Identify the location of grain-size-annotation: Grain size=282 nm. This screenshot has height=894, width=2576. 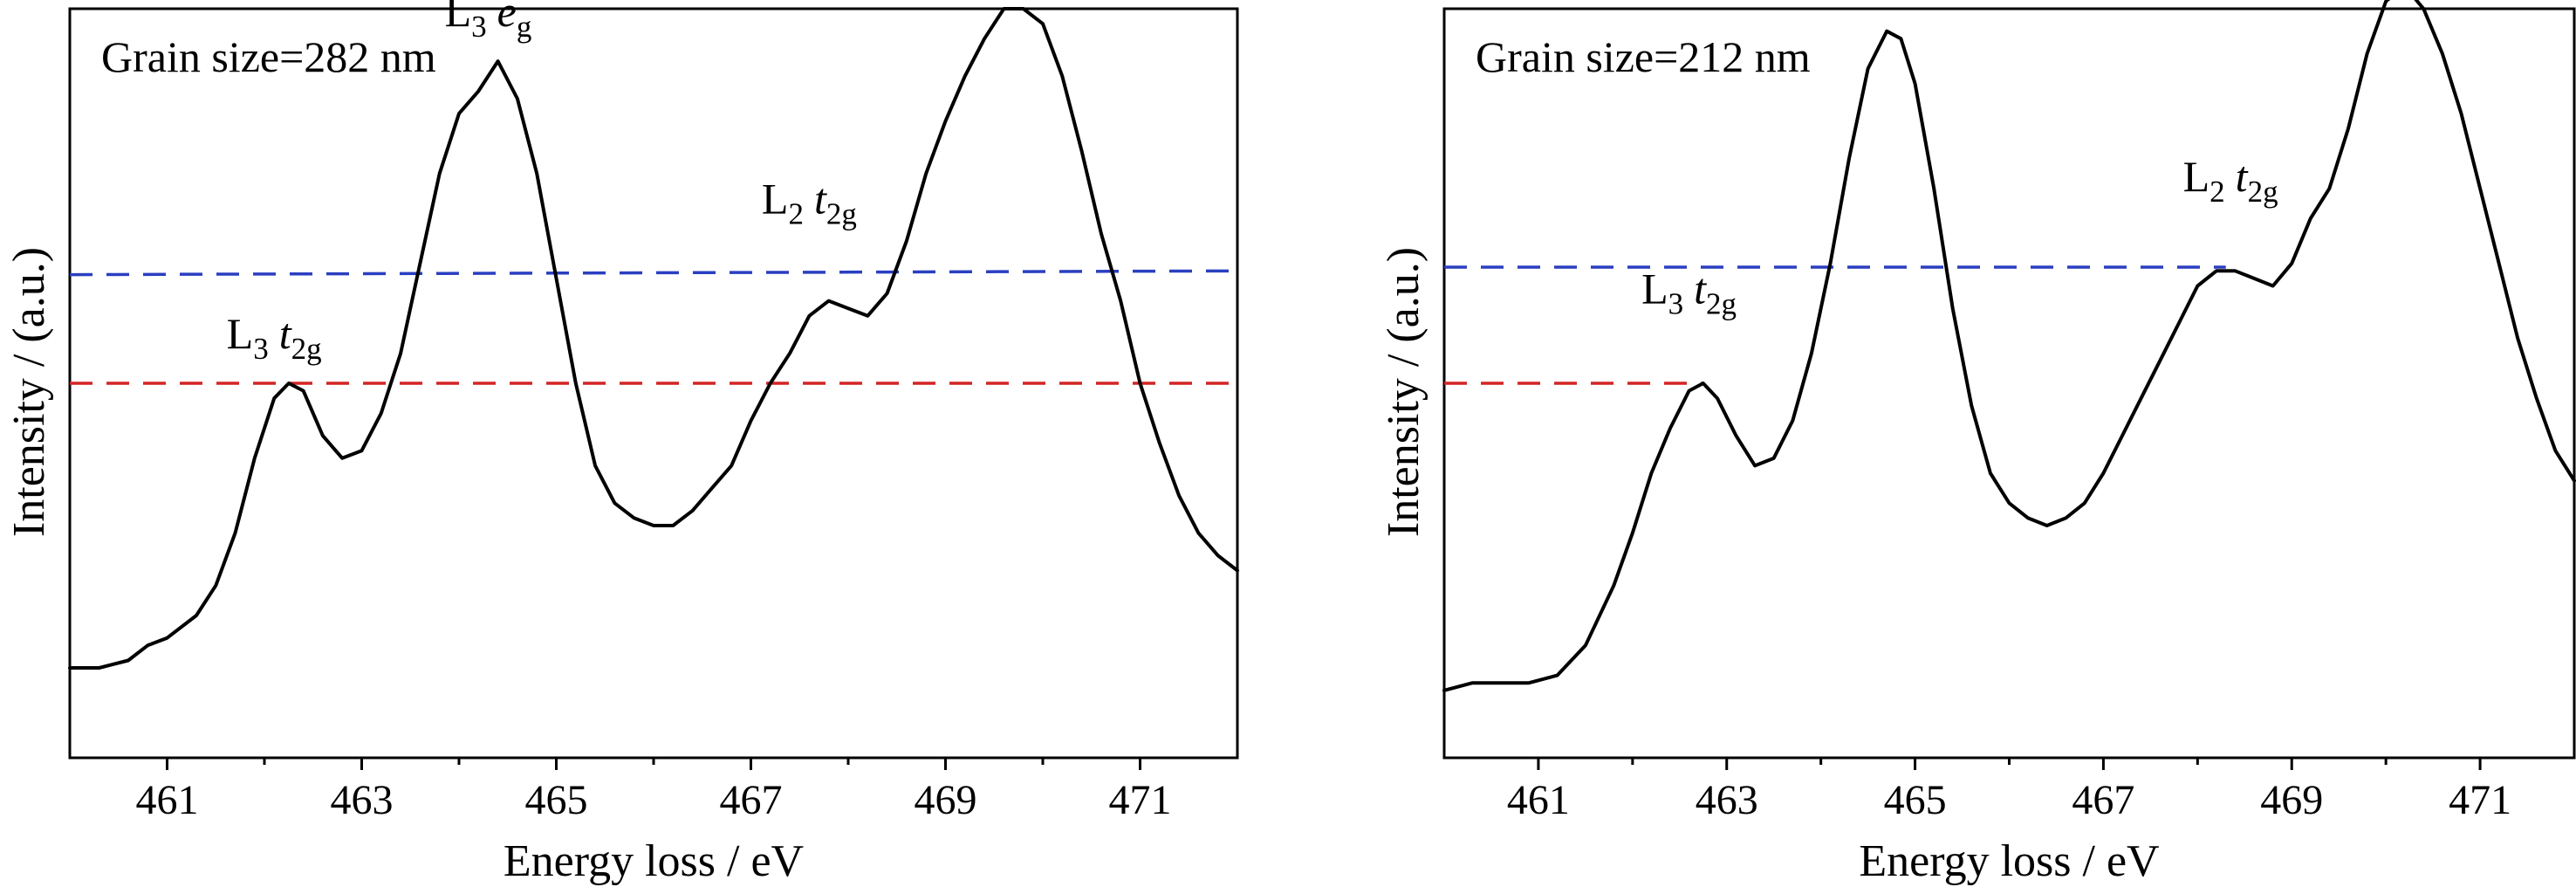
(269, 56).